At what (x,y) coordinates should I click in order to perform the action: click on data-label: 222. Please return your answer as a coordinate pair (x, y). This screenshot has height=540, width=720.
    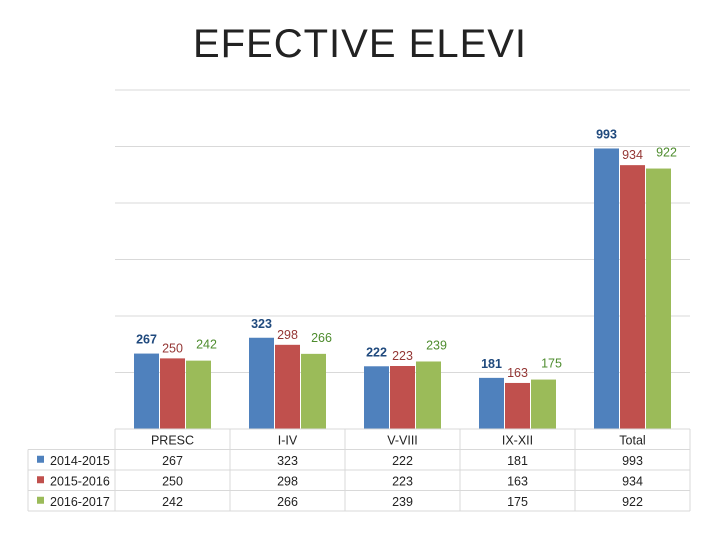
    Looking at the image, I should click on (376, 352).